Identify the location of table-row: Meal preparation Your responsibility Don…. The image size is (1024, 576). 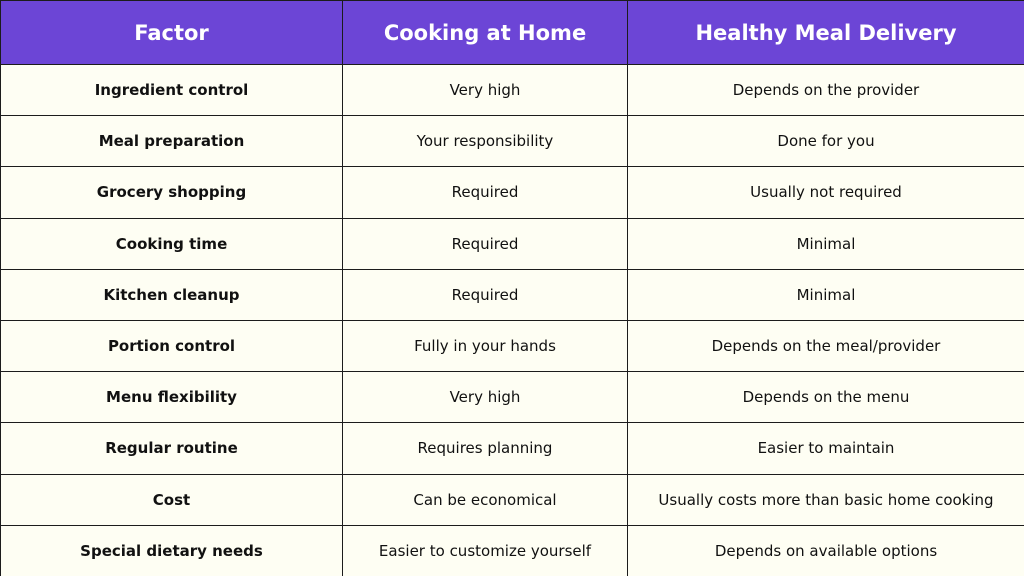
(512, 141).